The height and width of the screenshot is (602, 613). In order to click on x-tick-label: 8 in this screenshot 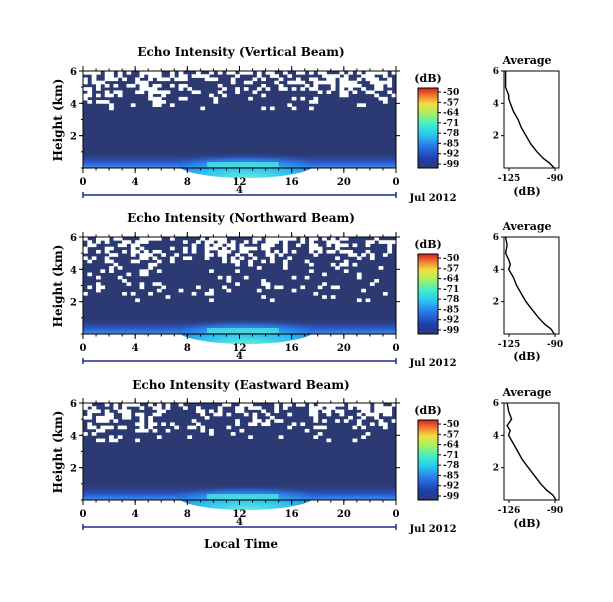, I will do `click(187, 348)`.